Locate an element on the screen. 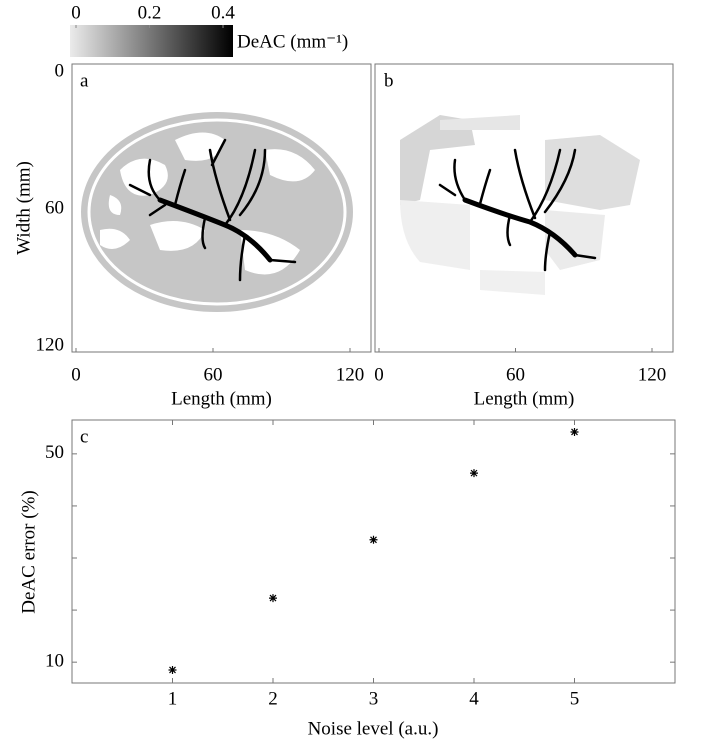  image-a is located at coordinates (217, 212).